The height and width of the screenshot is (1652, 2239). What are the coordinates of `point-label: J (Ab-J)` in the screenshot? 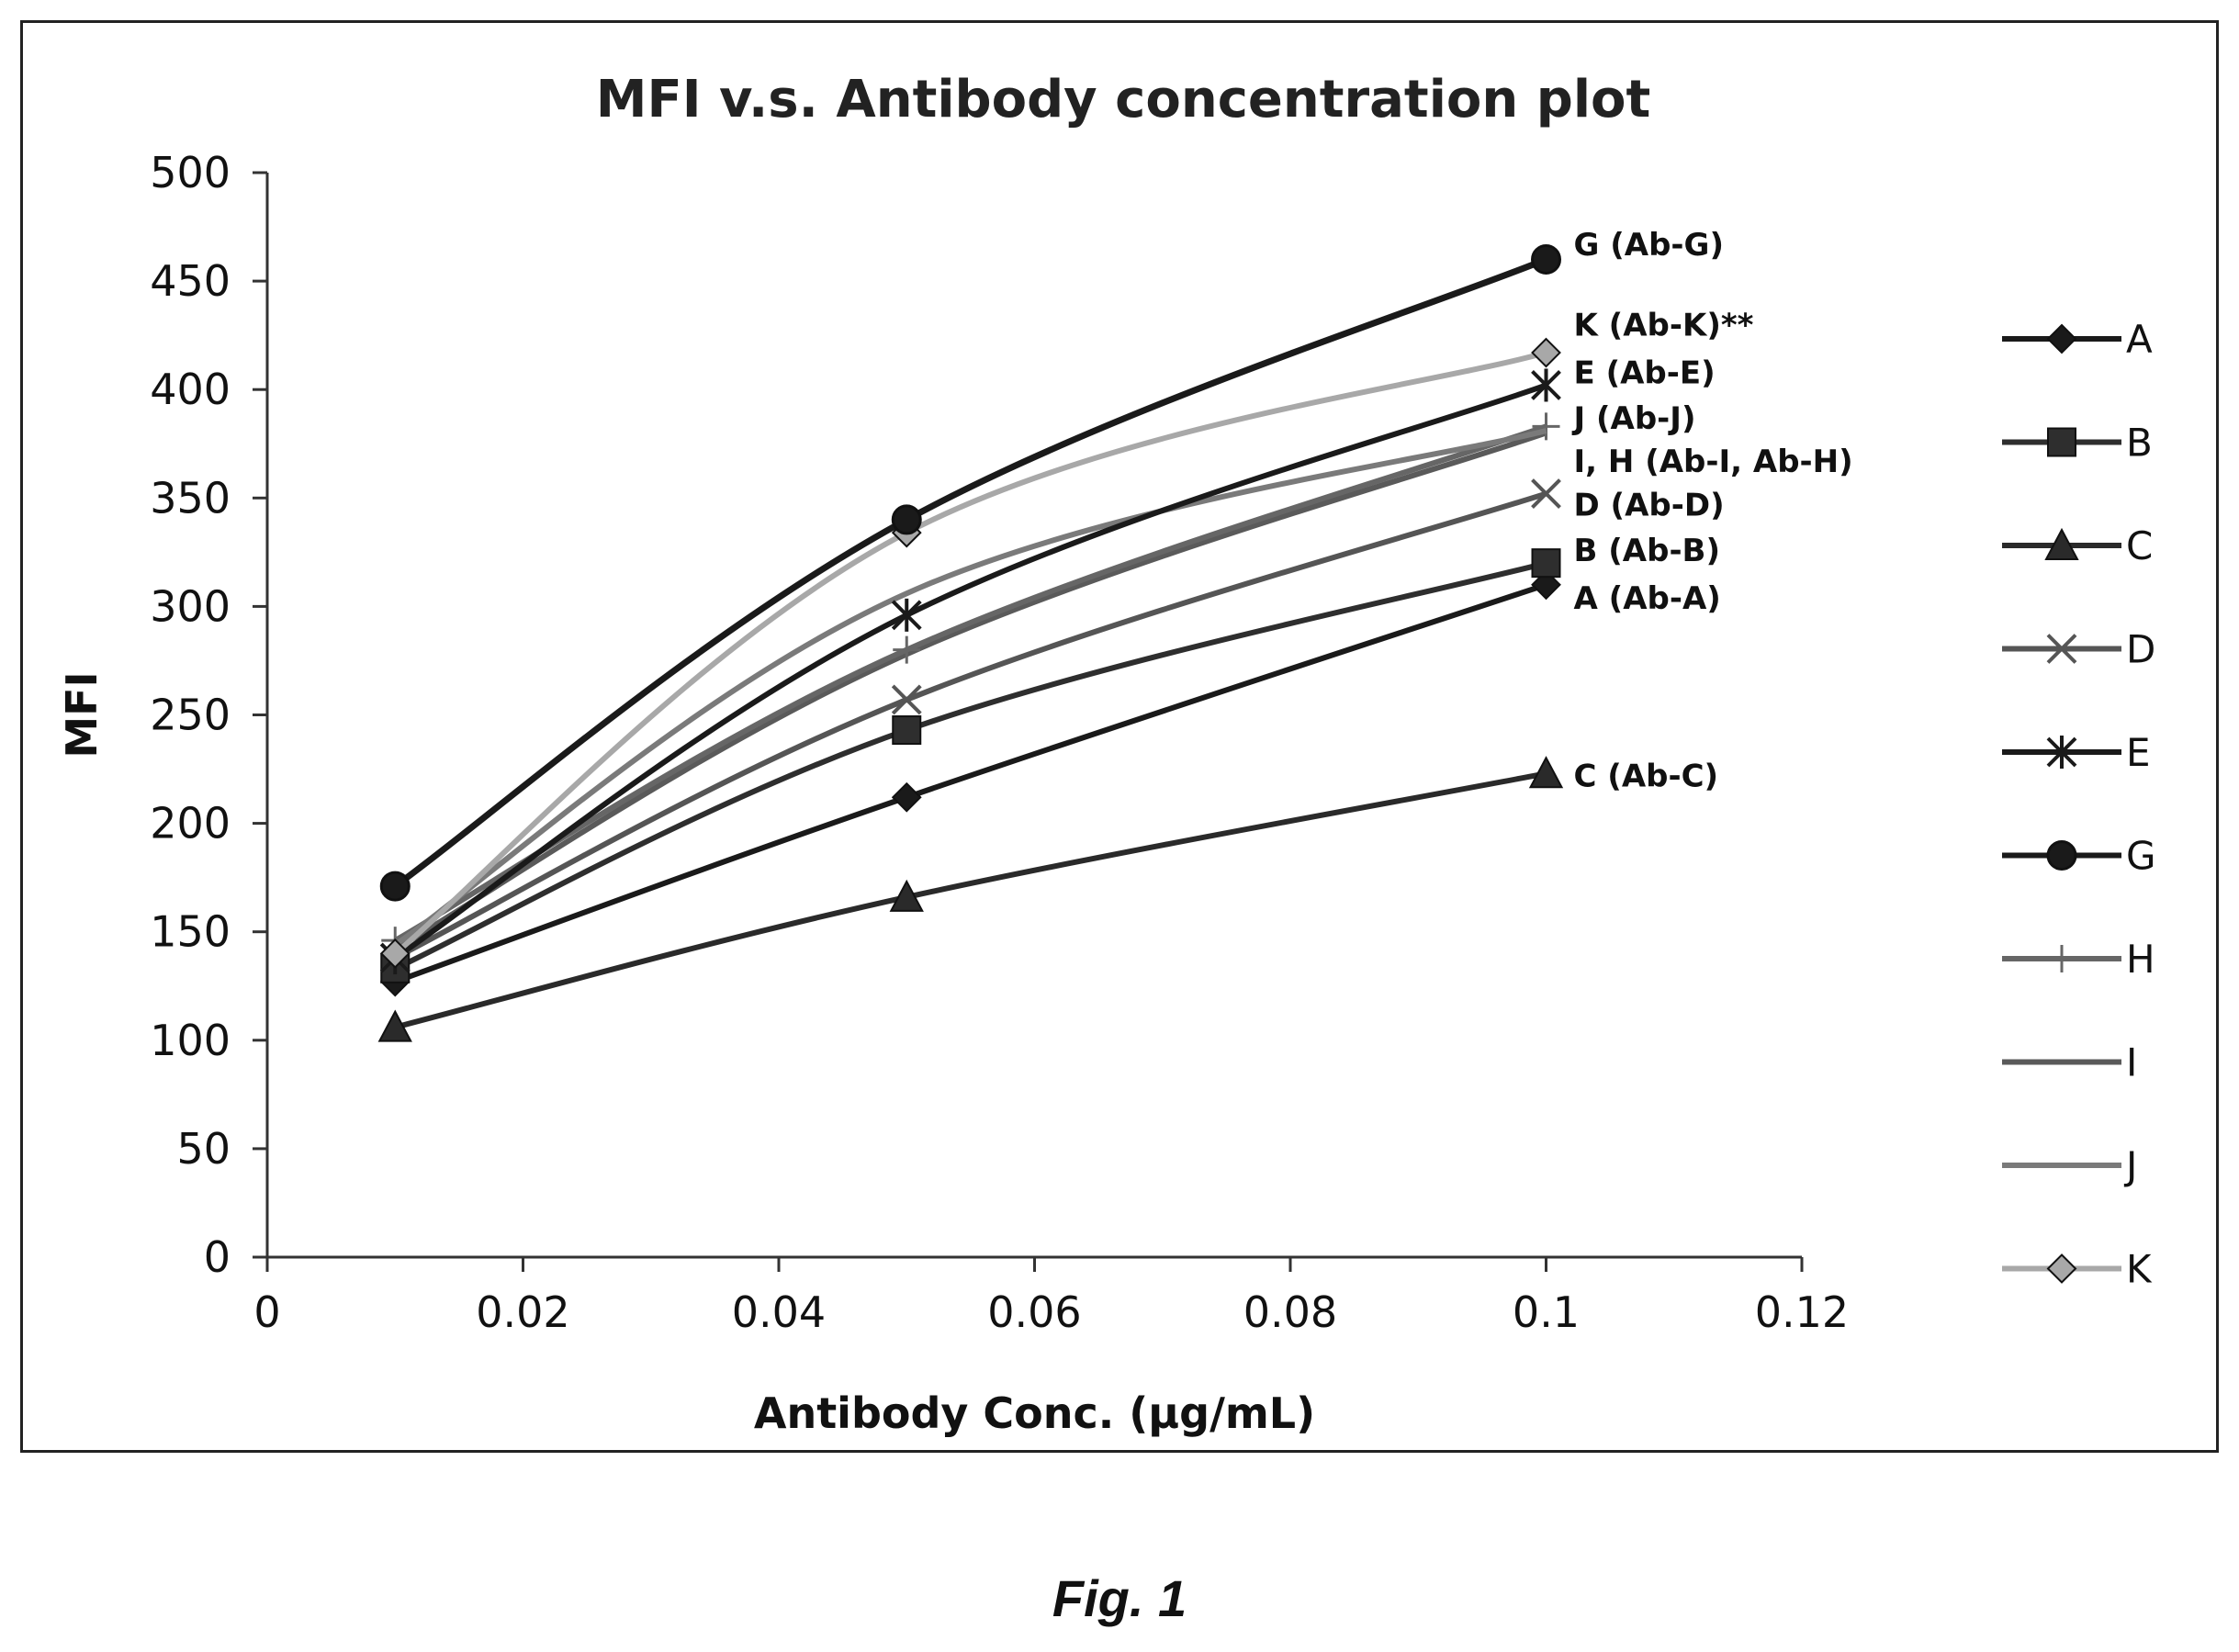 It's located at (1634, 418).